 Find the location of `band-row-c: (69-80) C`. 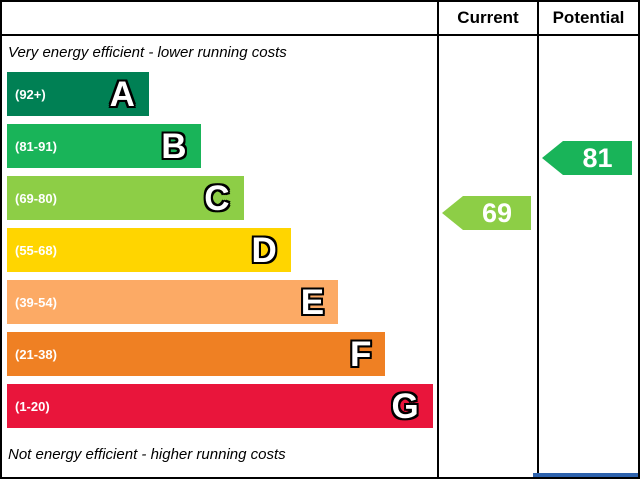

band-row-c: (69-80) C is located at coordinates (219, 198).